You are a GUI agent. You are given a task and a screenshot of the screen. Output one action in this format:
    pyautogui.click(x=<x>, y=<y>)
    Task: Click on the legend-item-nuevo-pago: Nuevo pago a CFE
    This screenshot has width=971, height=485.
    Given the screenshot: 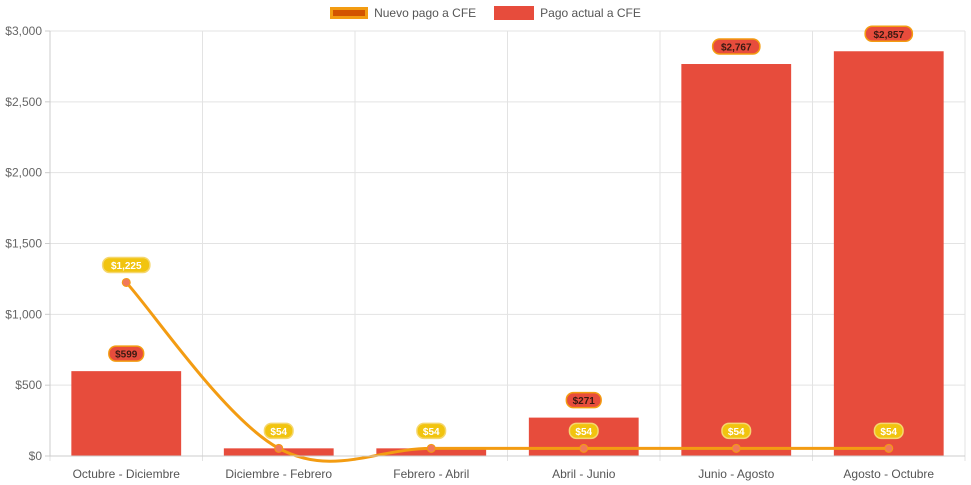 What is the action you would take?
    pyautogui.click(x=403, y=13)
    